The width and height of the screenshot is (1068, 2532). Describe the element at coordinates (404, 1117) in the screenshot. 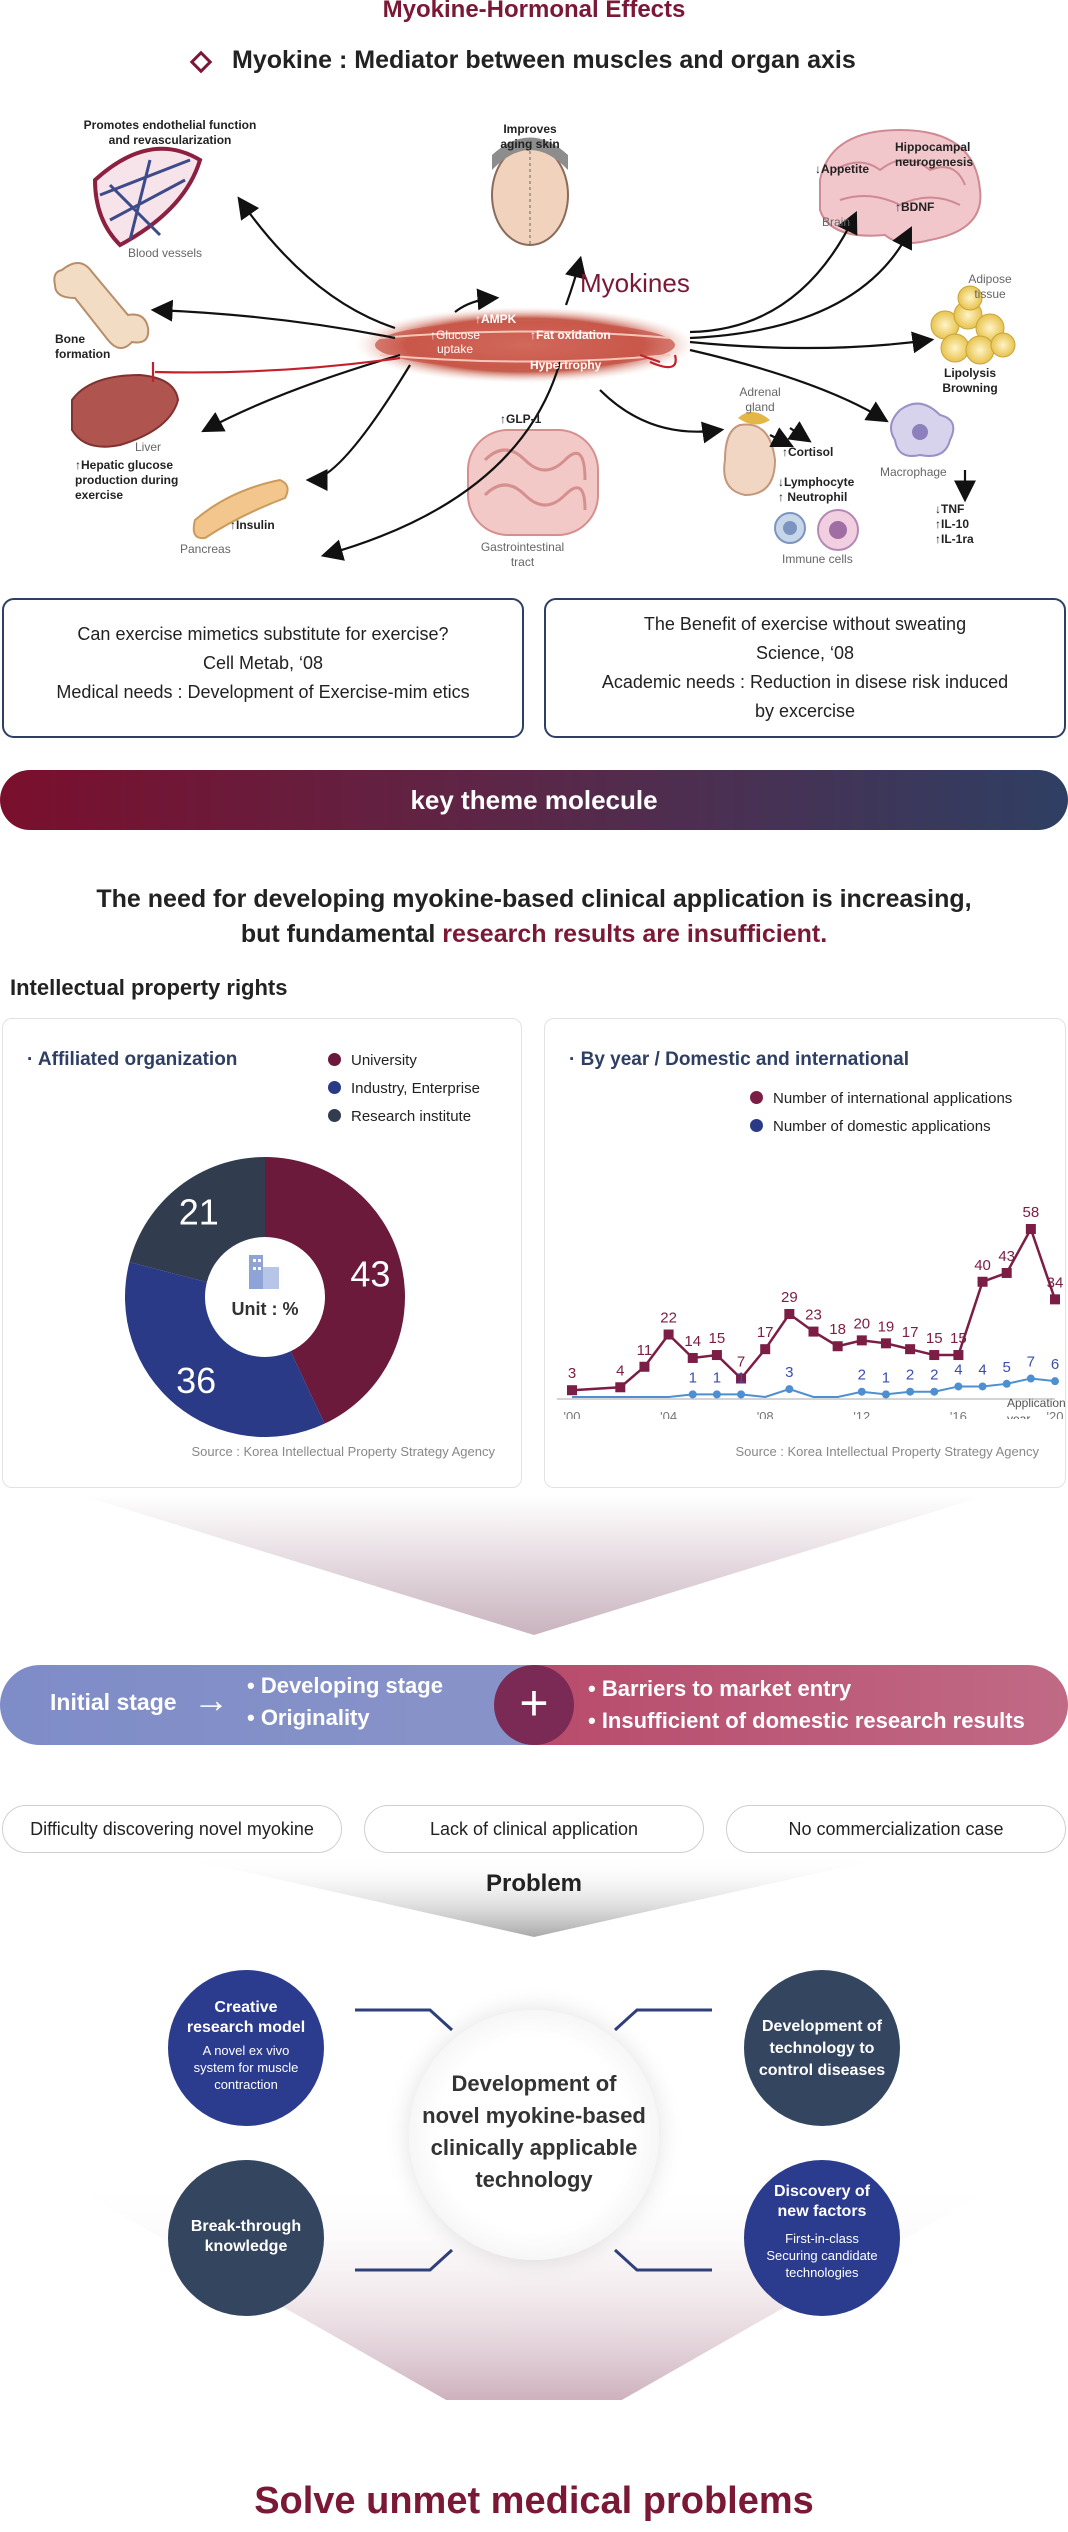

I see `legend-item-institute: Research institute` at that location.